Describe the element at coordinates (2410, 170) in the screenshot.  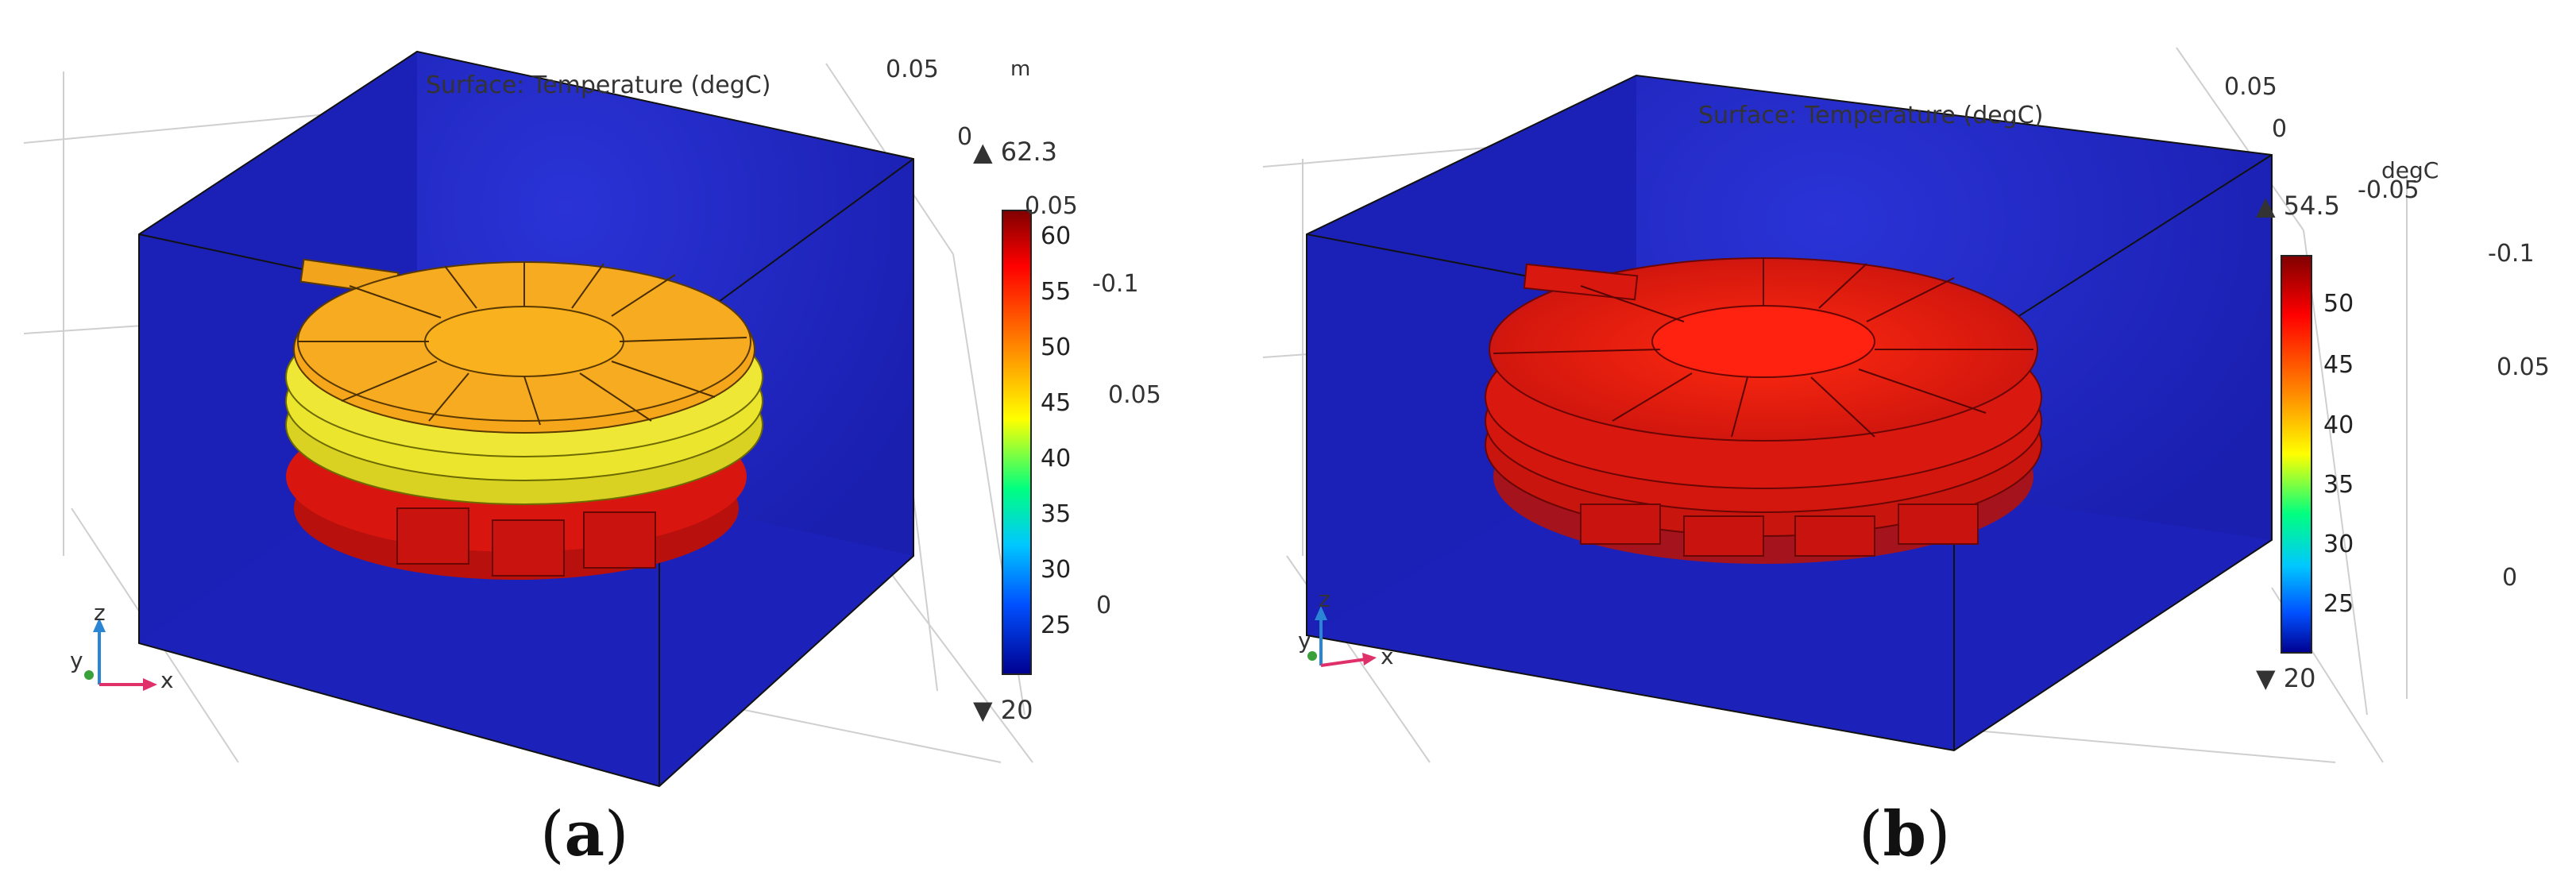
I see `unit-label: degC` at that location.